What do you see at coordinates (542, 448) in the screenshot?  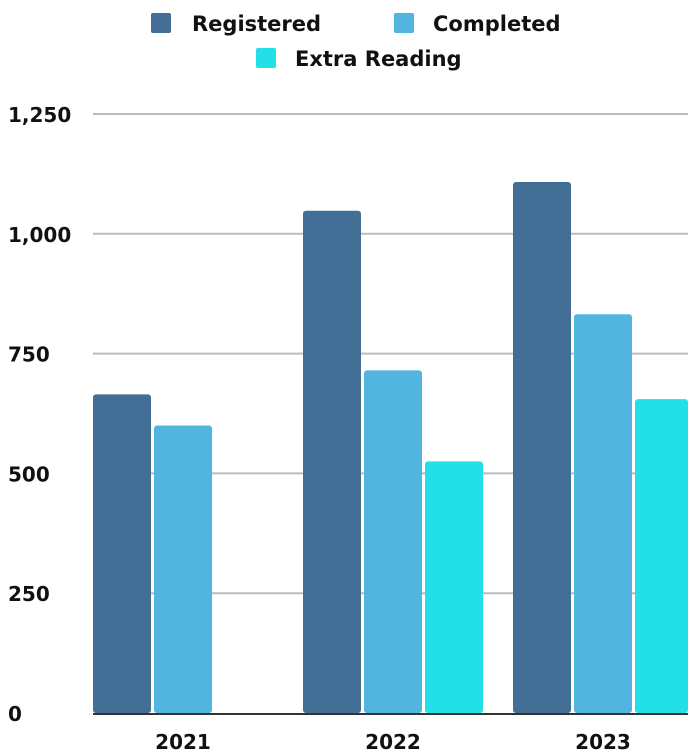 I see `bar-registered-2023` at bounding box center [542, 448].